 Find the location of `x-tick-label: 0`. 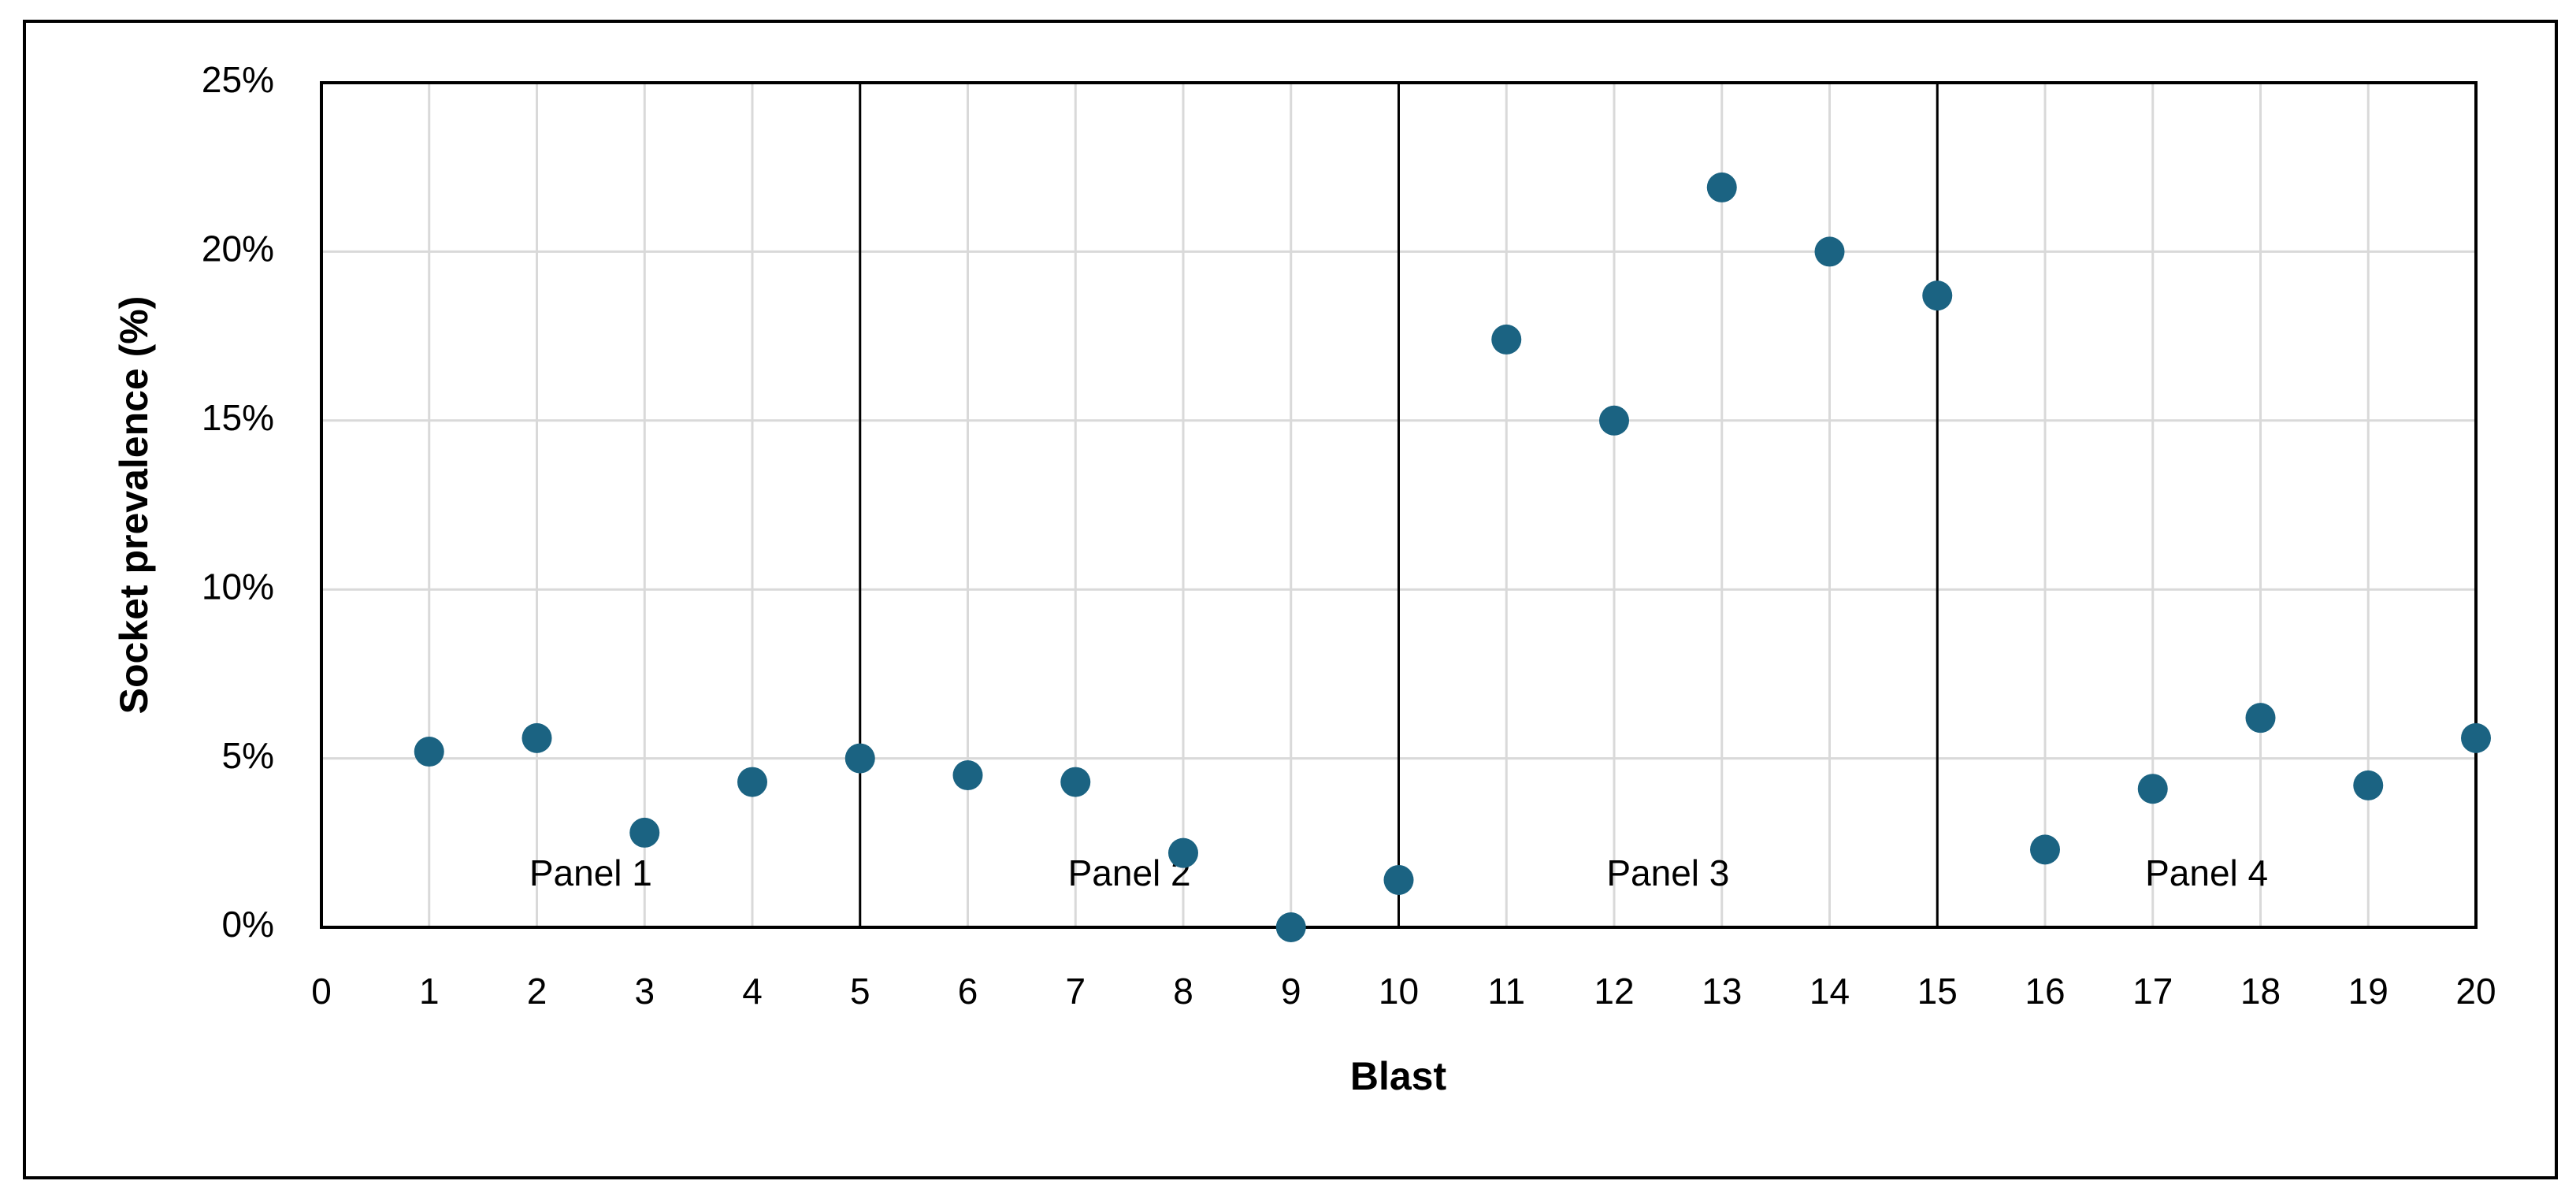

x-tick-label: 0 is located at coordinates (321, 991).